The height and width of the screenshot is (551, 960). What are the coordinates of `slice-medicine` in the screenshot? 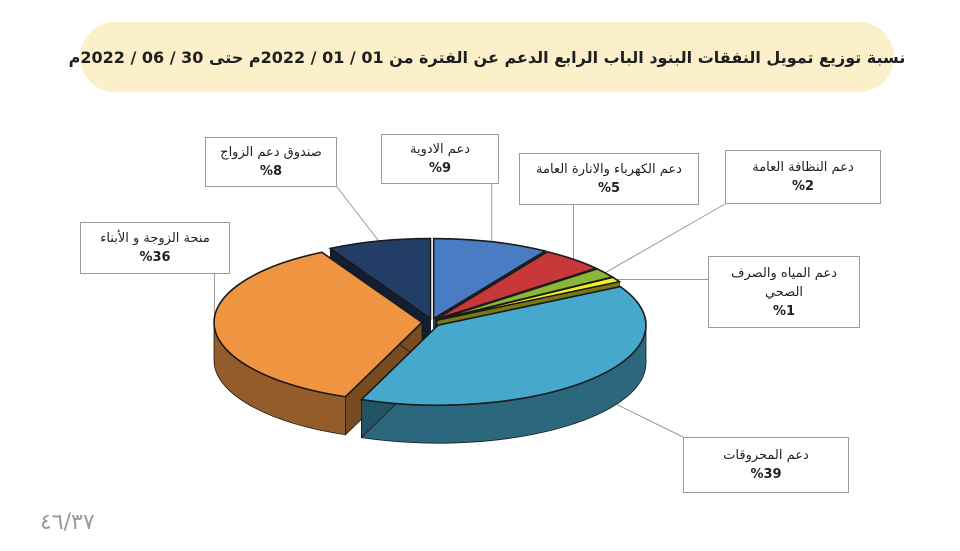 It's located at (490, 278).